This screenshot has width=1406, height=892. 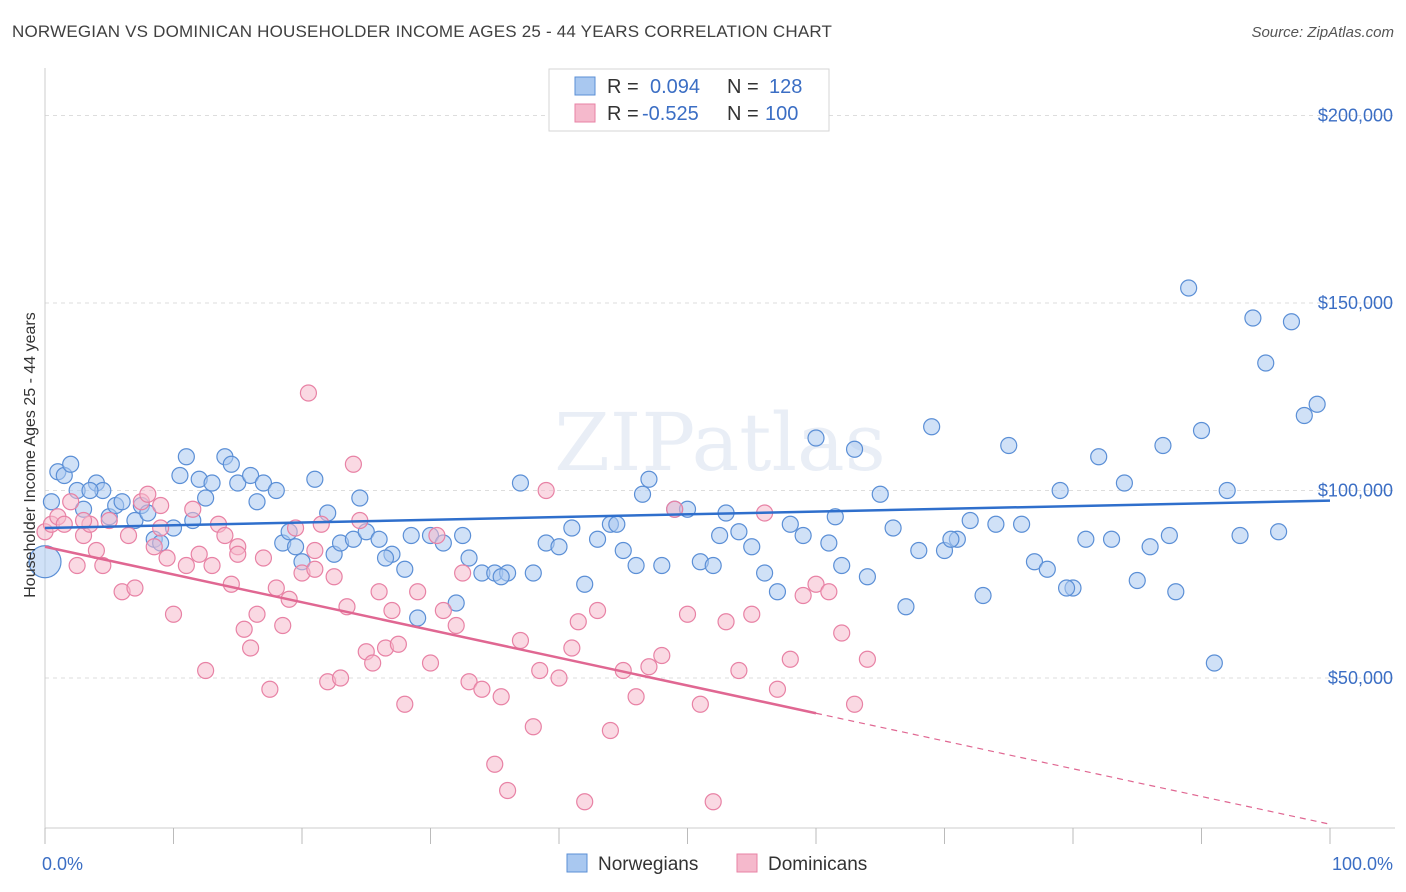 What do you see at coordinates (1355, 491) in the screenshot?
I see `y-tick-label: $100,000` at bounding box center [1355, 491].